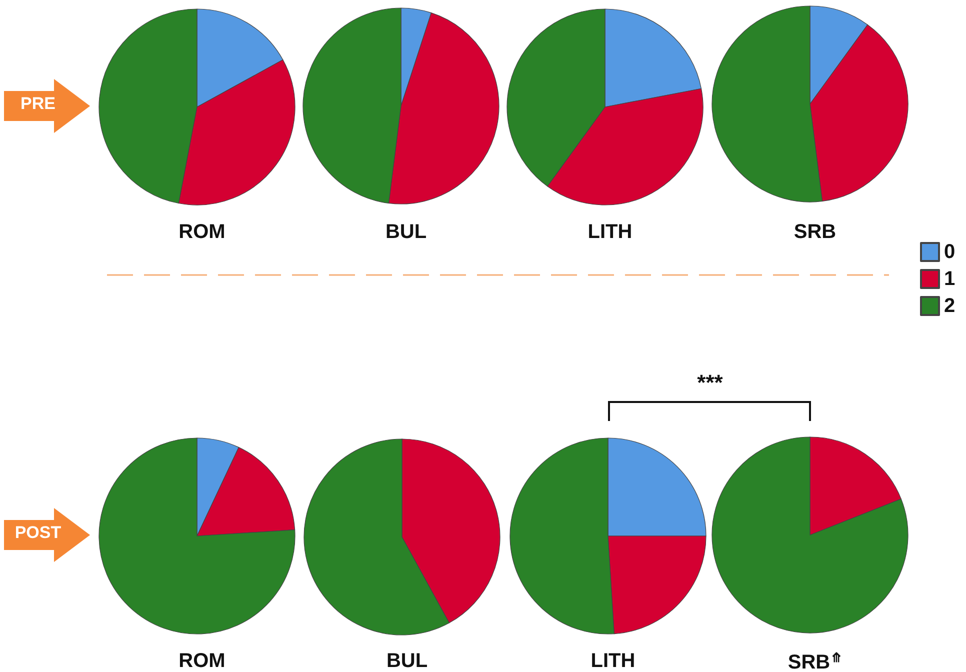  I want to click on slice-label: SRB, so click(815, 232).